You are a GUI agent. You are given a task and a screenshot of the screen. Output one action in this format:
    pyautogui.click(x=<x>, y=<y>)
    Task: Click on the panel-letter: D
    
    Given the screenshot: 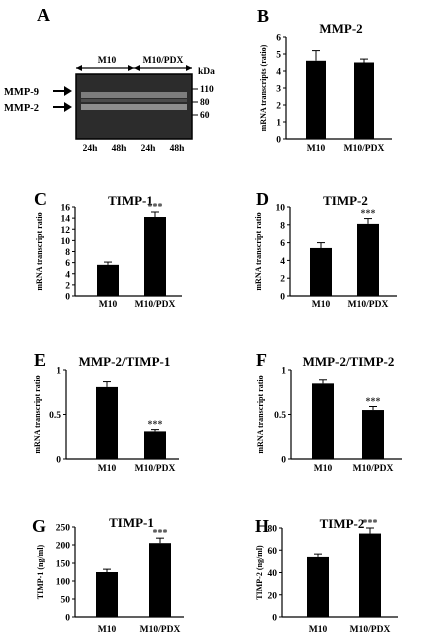 What is the action you would take?
    pyautogui.click(x=262, y=199)
    